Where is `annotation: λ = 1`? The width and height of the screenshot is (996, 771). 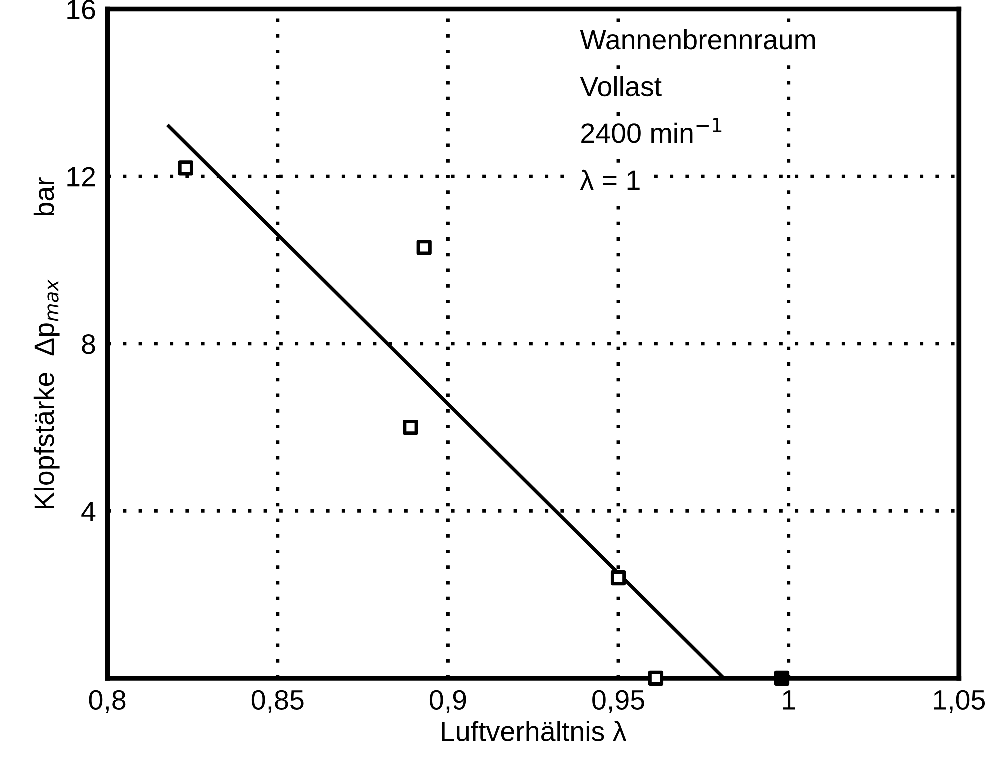 annotation: λ = 1 is located at coordinates (610, 180).